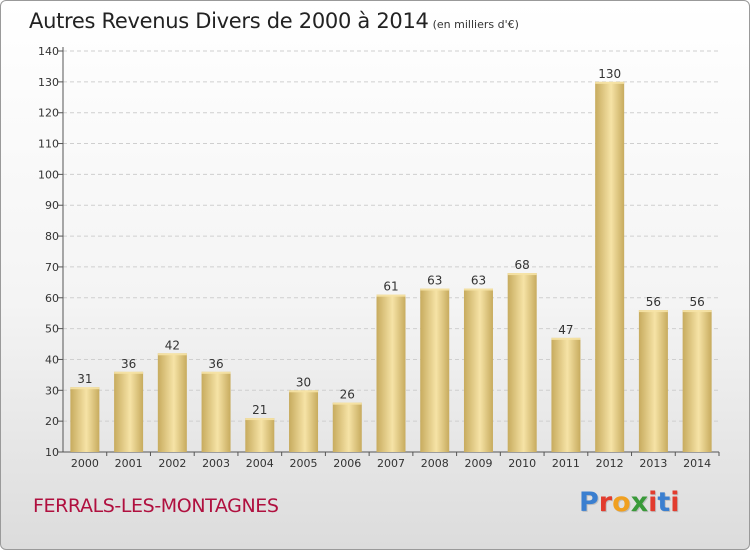 The image size is (750, 550). I want to click on data-label-2001: 36, so click(128, 364).